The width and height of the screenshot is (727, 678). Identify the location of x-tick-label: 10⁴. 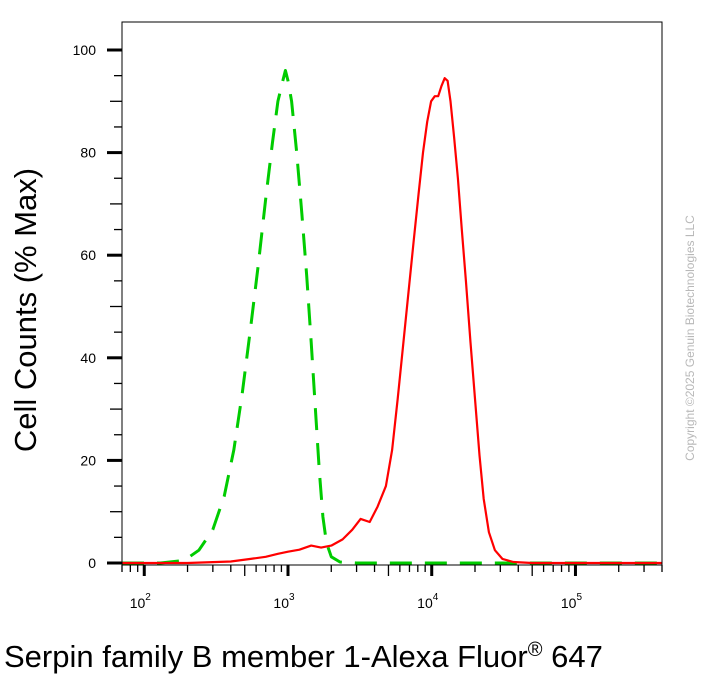
(428, 601).